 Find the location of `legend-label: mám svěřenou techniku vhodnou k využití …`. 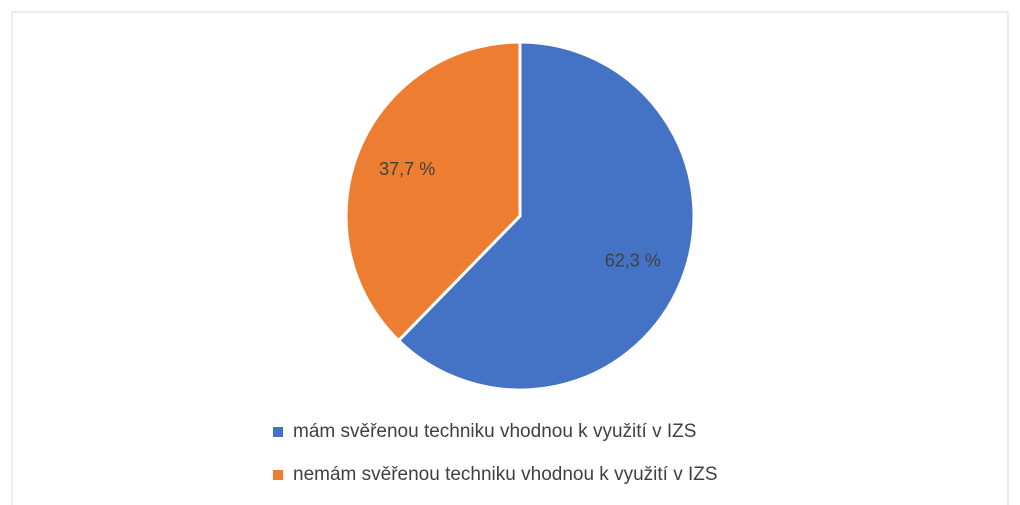

legend-label: mám svěřenou techniku vhodnou k využití … is located at coordinates (494, 431).